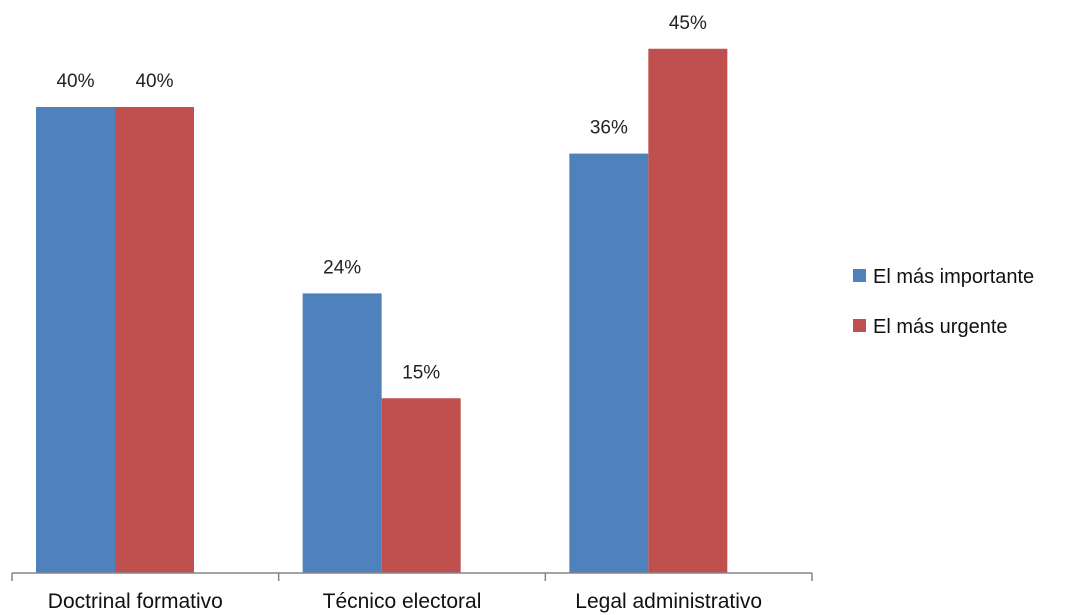 This screenshot has height=615, width=1074. What do you see at coordinates (75, 81) in the screenshot?
I see `data-label-el-mas-importante-doctrinal-formativo: 40%` at bounding box center [75, 81].